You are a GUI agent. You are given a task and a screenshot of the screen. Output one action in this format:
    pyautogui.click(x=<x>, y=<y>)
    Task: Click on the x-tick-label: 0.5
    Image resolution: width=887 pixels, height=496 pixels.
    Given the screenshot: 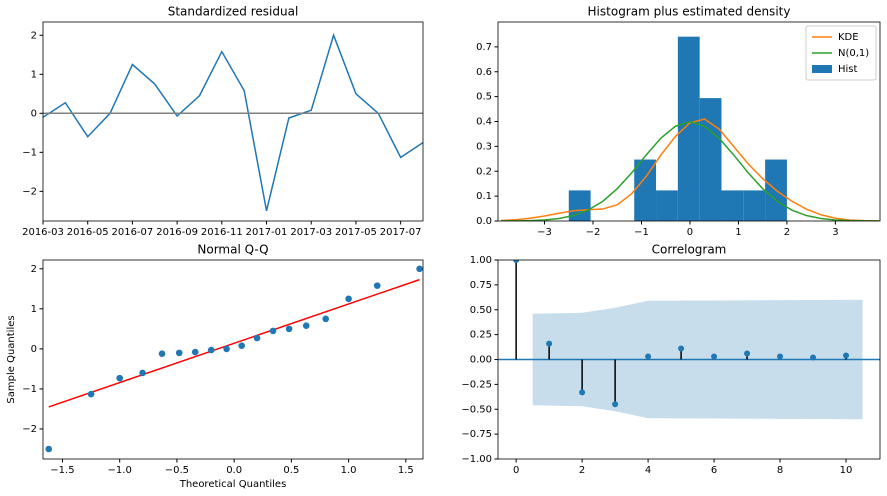 What is the action you would take?
    pyautogui.click(x=291, y=470)
    